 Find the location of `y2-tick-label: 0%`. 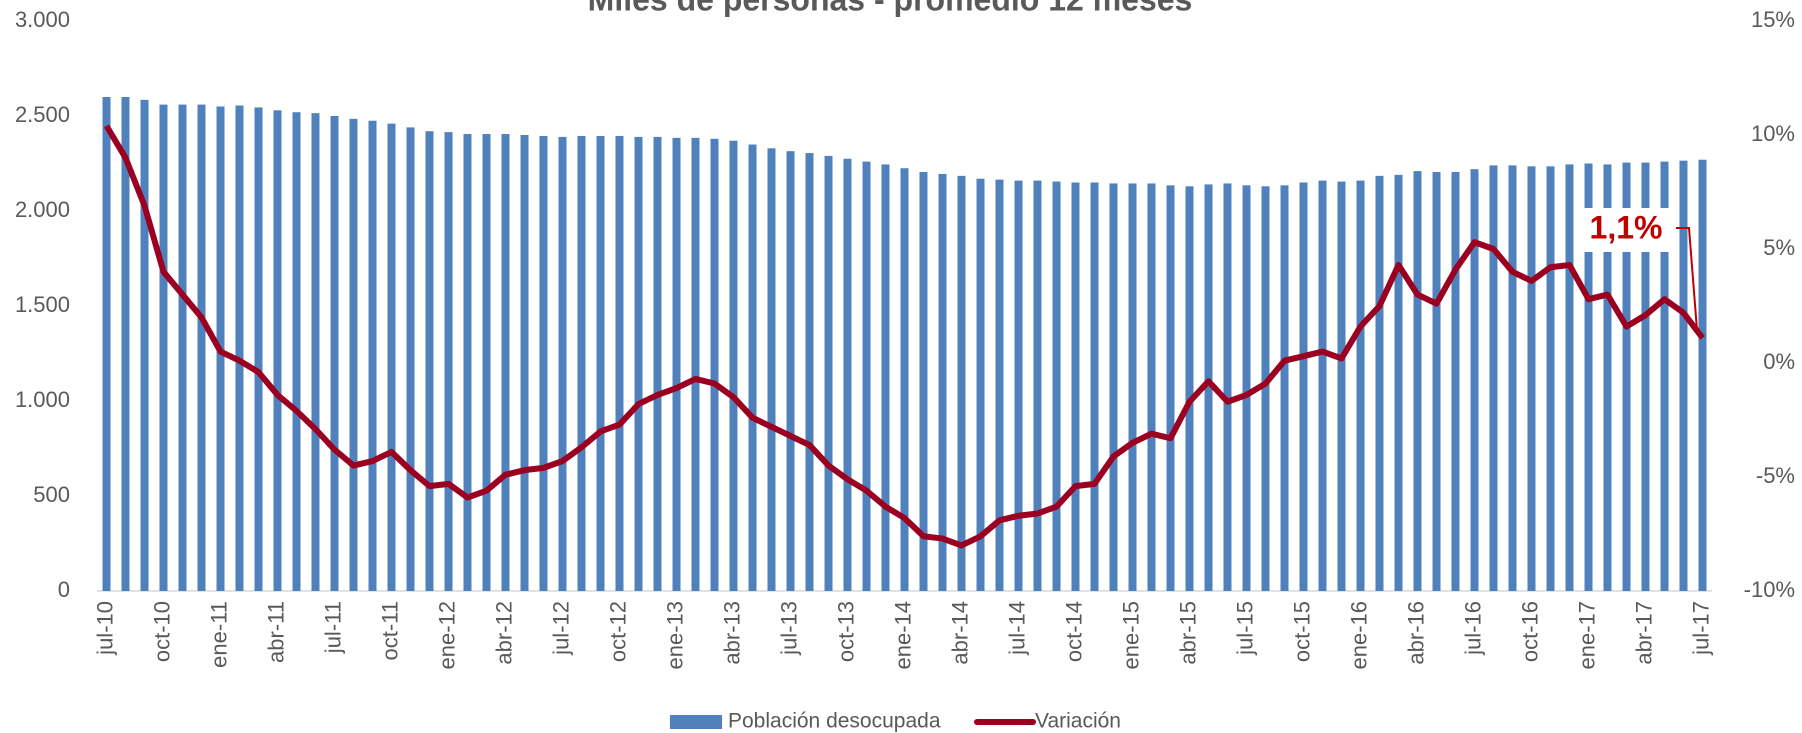

y2-tick-label: 0% is located at coordinates (1779, 361).